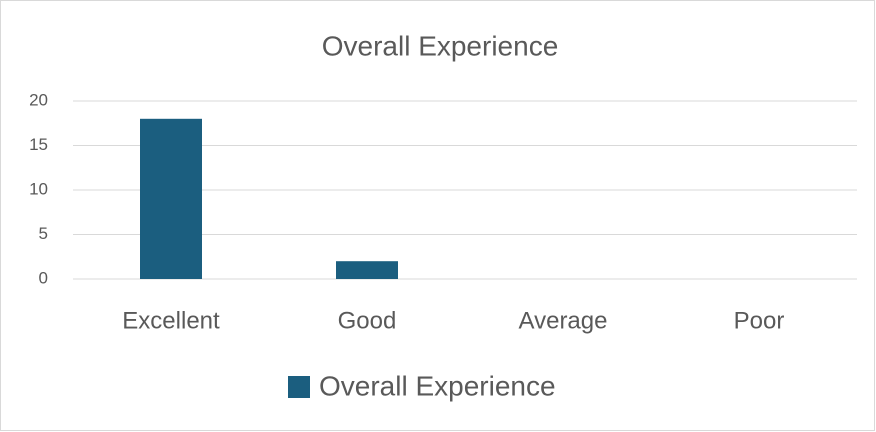 The height and width of the screenshot is (432, 876). What do you see at coordinates (299, 387) in the screenshot?
I see `legend-swatch` at bounding box center [299, 387].